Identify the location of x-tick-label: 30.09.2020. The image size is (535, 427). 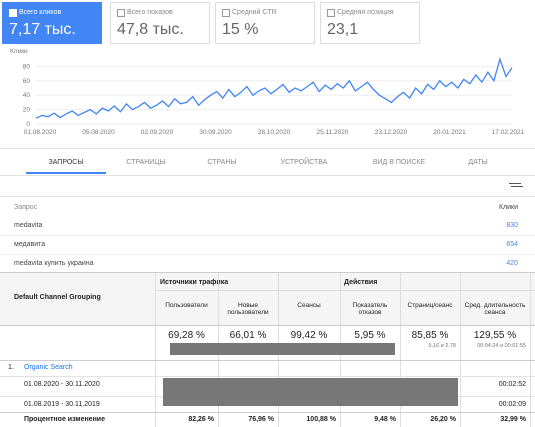
(215, 132).